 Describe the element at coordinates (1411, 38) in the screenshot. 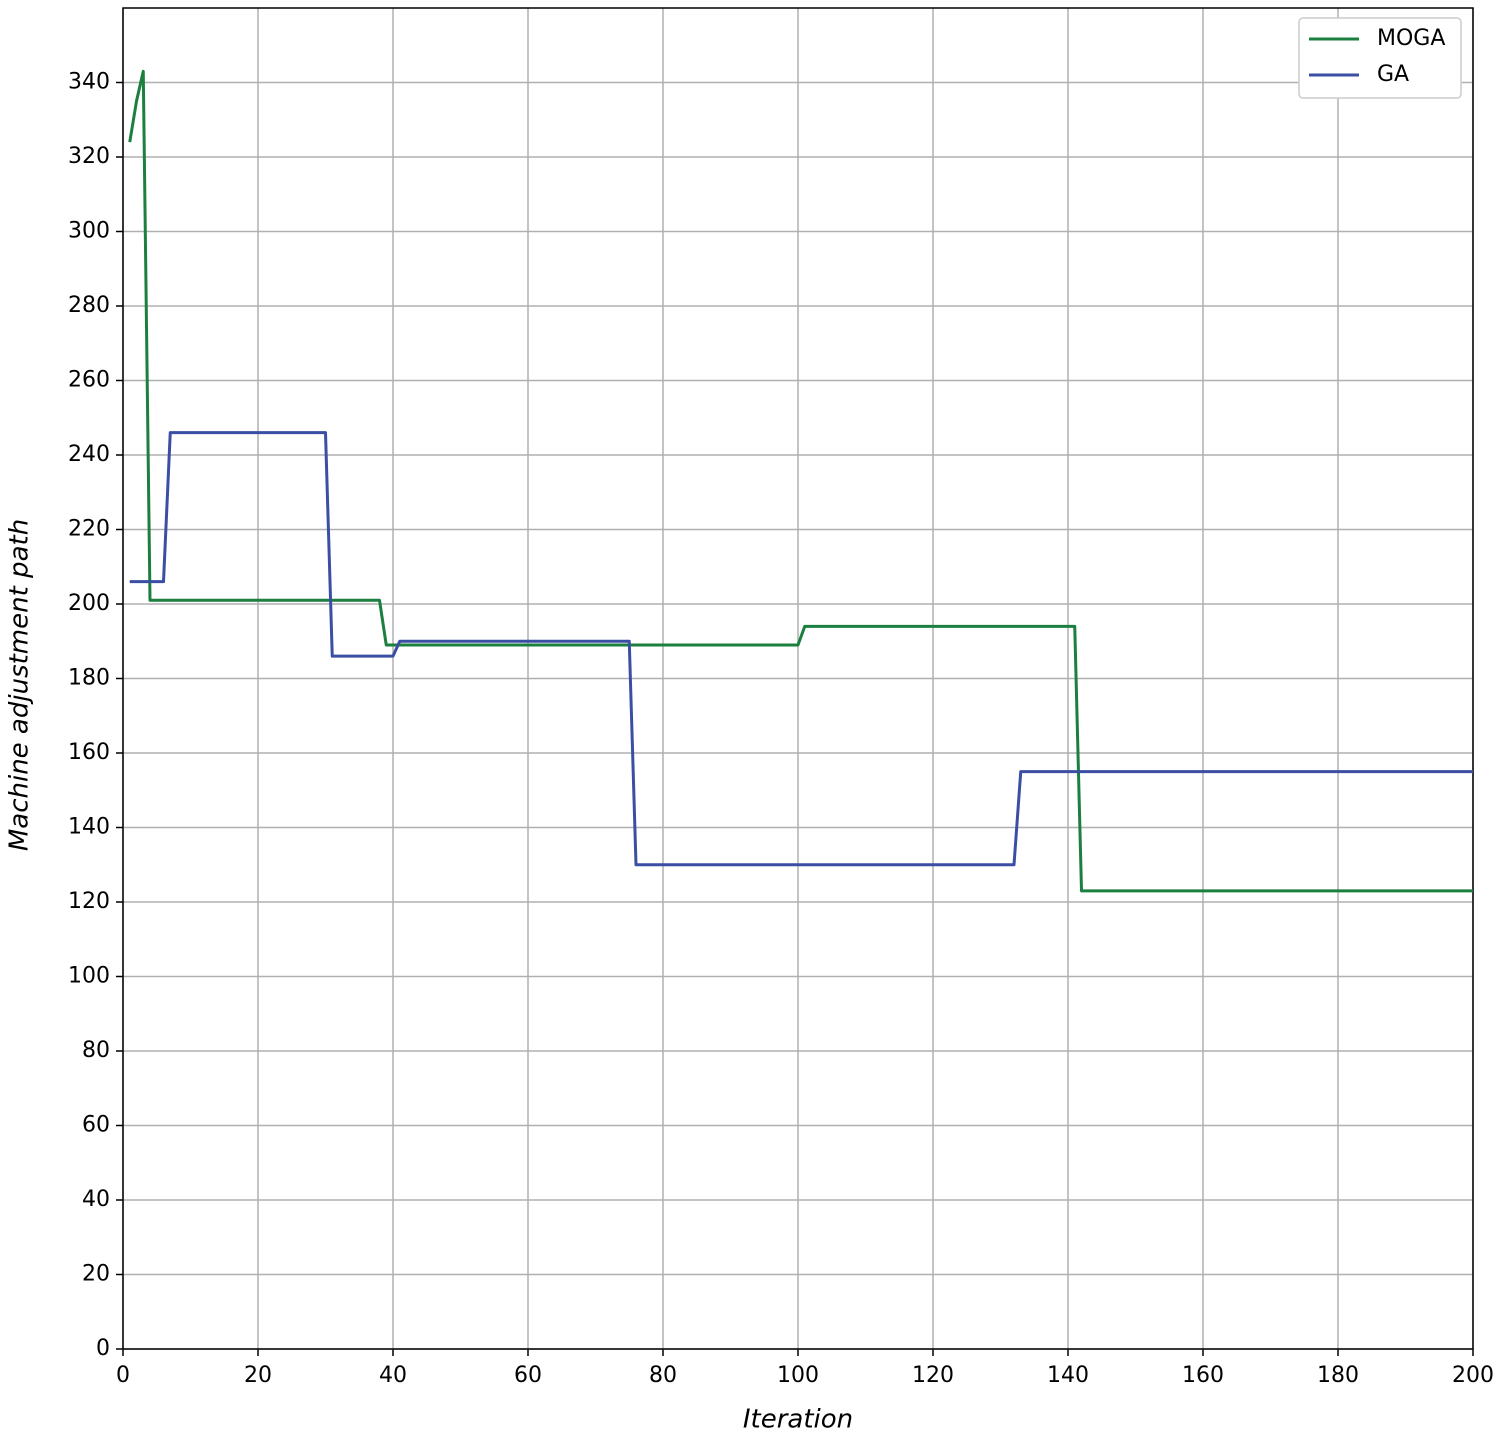

I see `legend-label: MOGA` at that location.